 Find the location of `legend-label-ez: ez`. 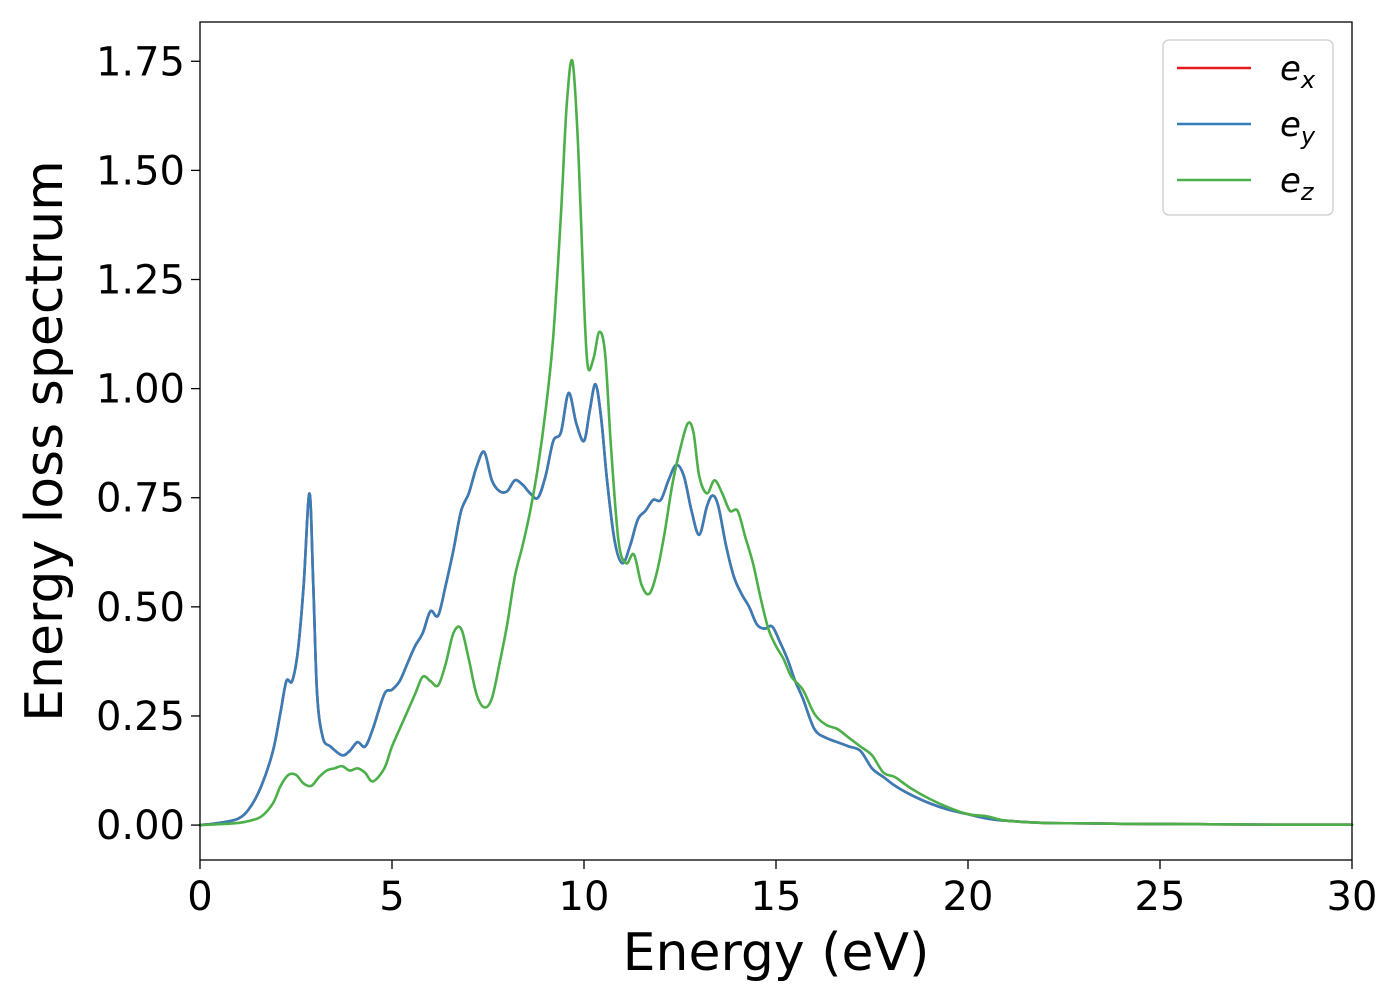

legend-label-ez: ez is located at coordinates (1297, 183).